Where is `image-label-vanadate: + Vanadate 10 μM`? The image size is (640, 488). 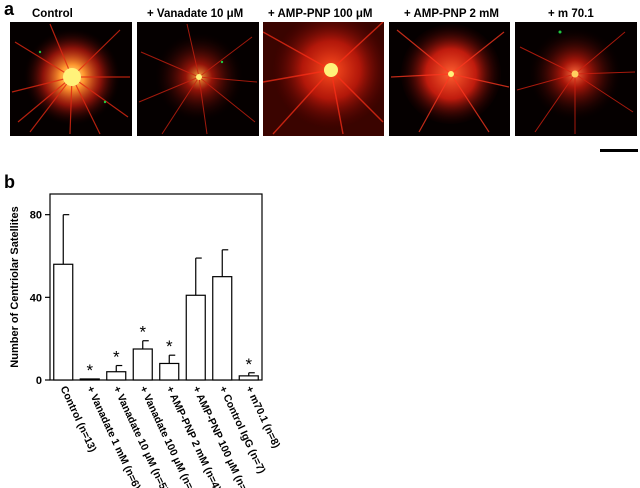
image-label-vanadate: + Vanadate 10 μM is located at coordinates (195, 14).